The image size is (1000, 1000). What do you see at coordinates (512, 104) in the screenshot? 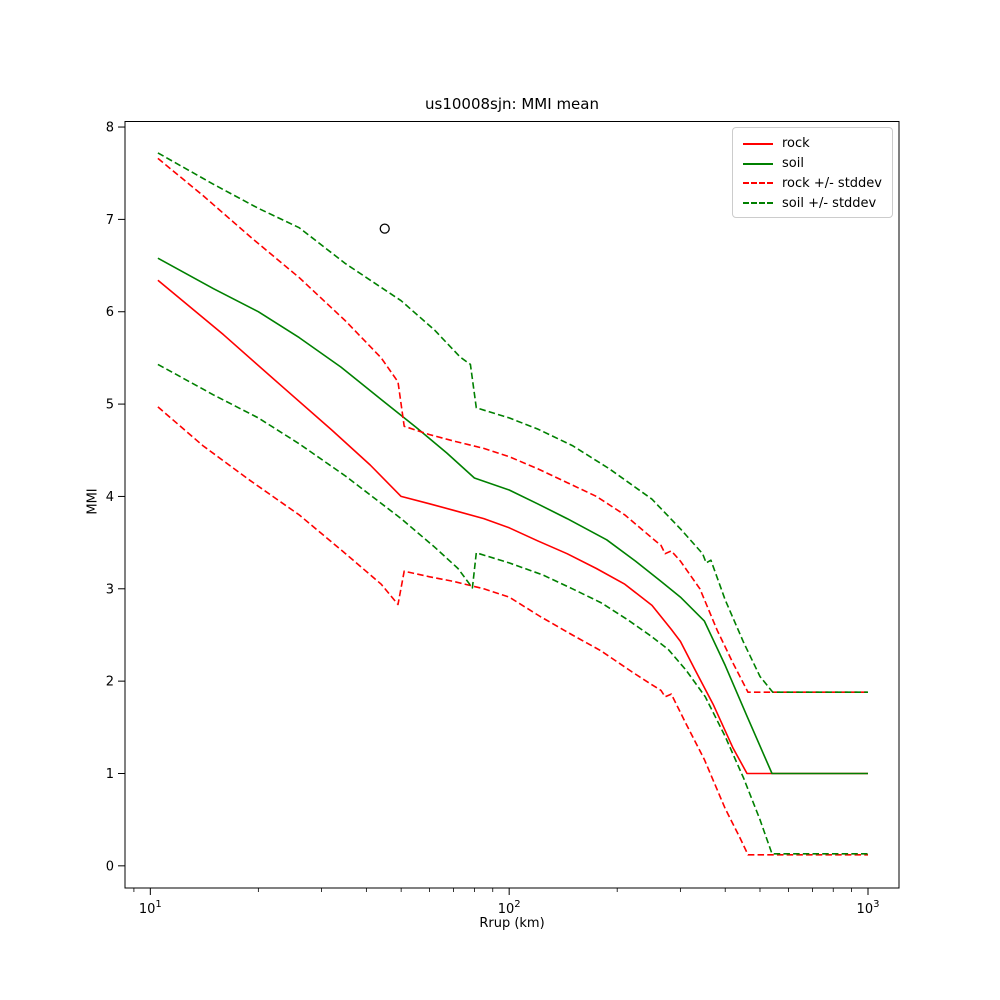
I see `chart-title: us10008sjn: MMI mean` at bounding box center [512, 104].